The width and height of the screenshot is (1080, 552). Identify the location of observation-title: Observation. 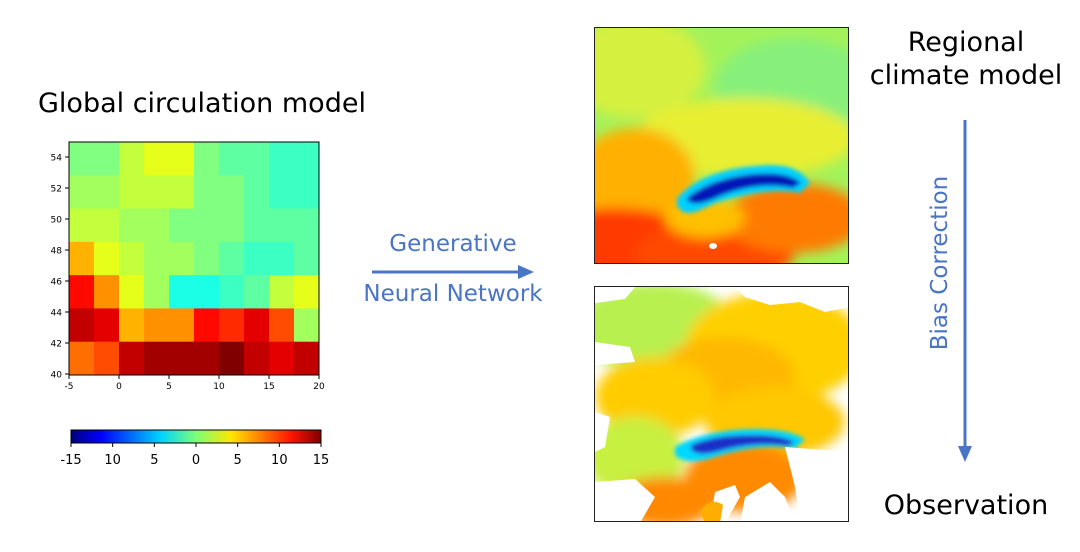
(966, 505).